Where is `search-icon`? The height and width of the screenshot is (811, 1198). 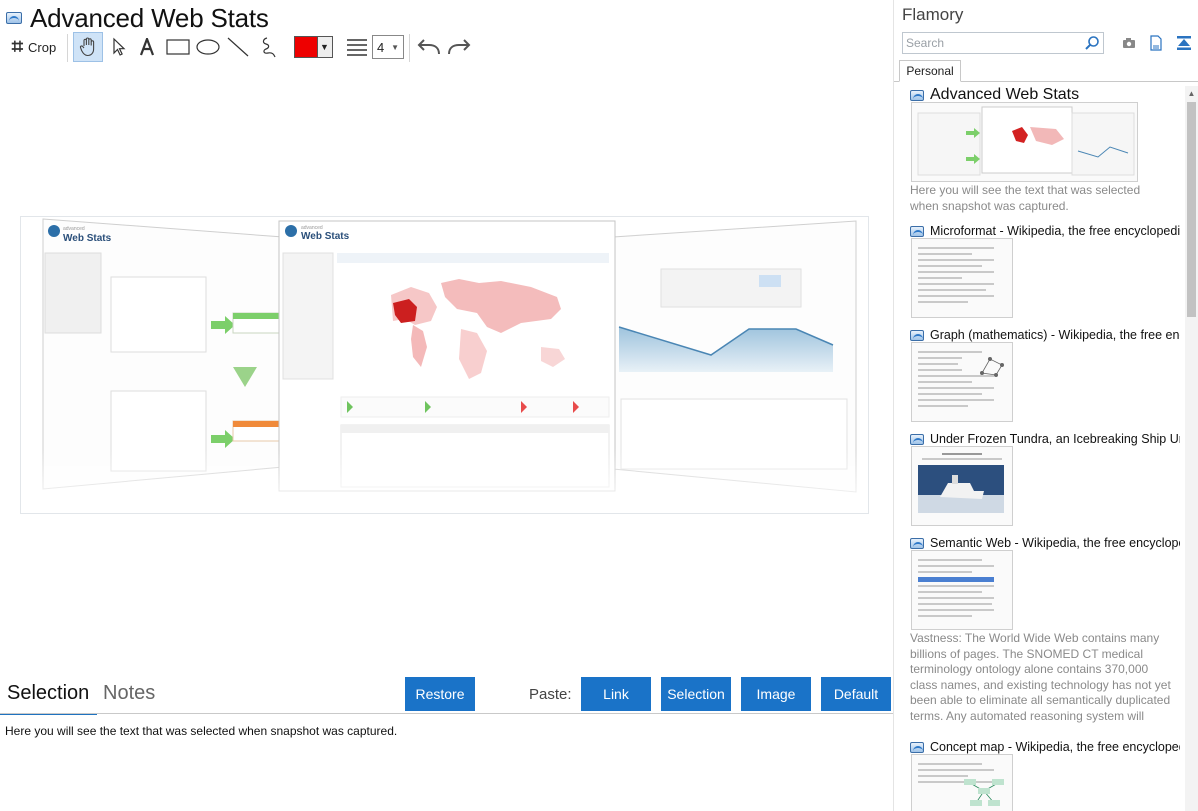 search-icon is located at coordinates (1092, 45).